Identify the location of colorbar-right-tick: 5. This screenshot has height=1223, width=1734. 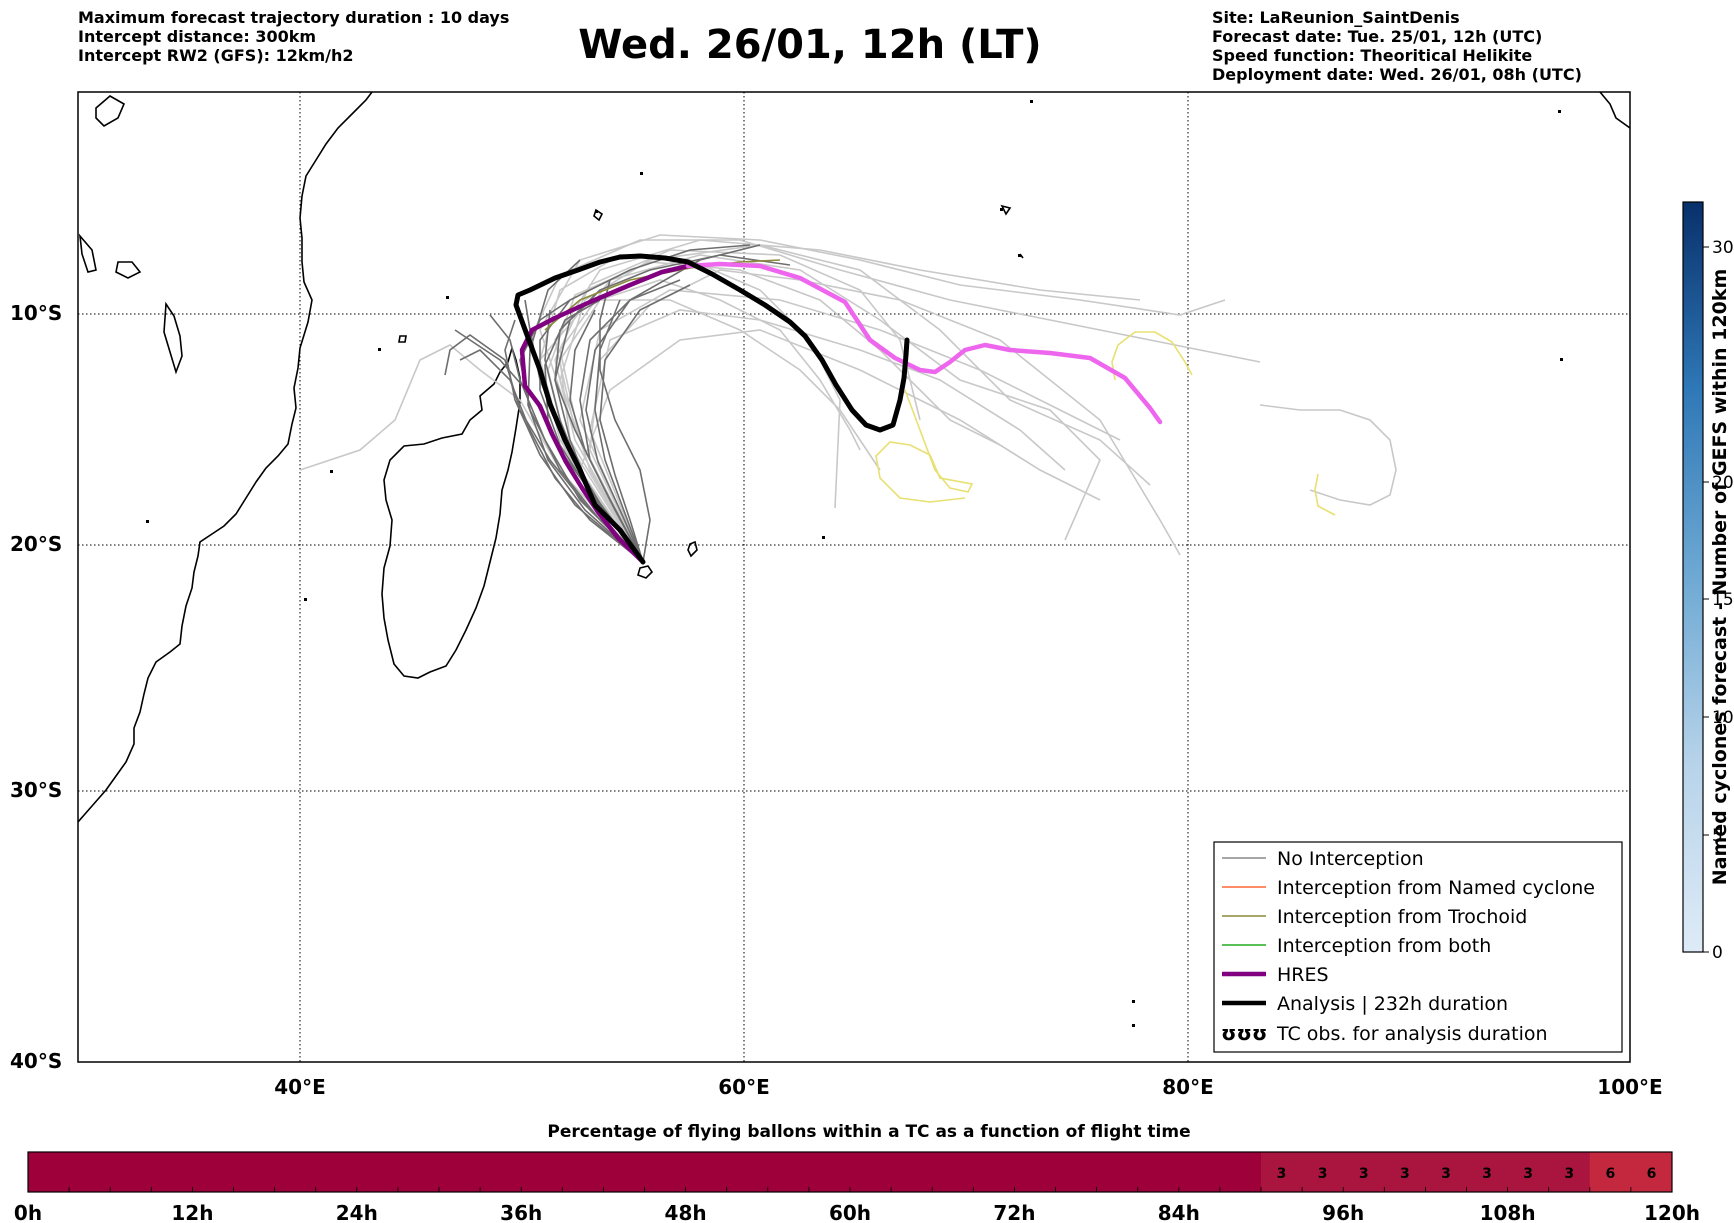
(1717, 836).